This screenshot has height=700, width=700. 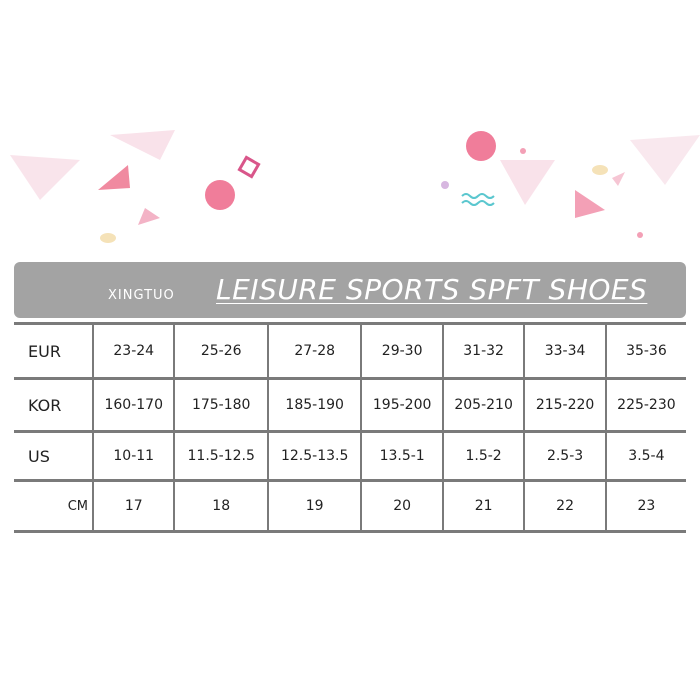 What do you see at coordinates (141, 295) in the screenshot?
I see `brand-name: XINGTUO` at bounding box center [141, 295].